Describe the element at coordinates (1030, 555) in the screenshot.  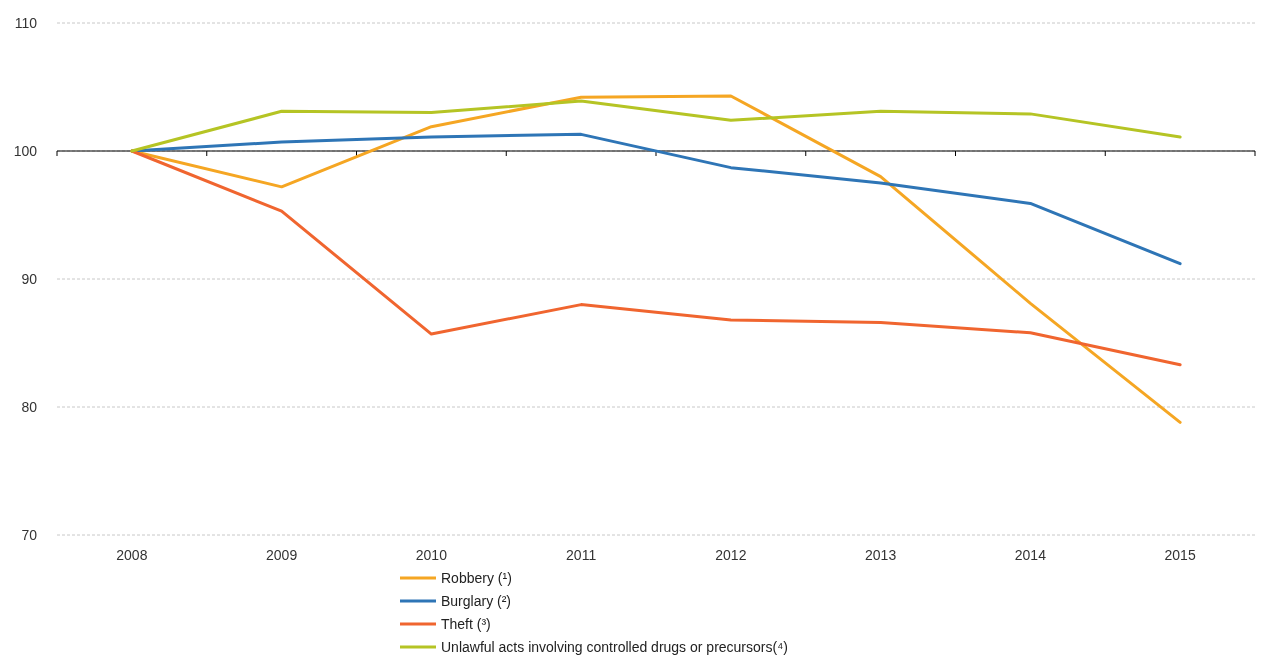
I see `x-tick-label: 2014` at that location.